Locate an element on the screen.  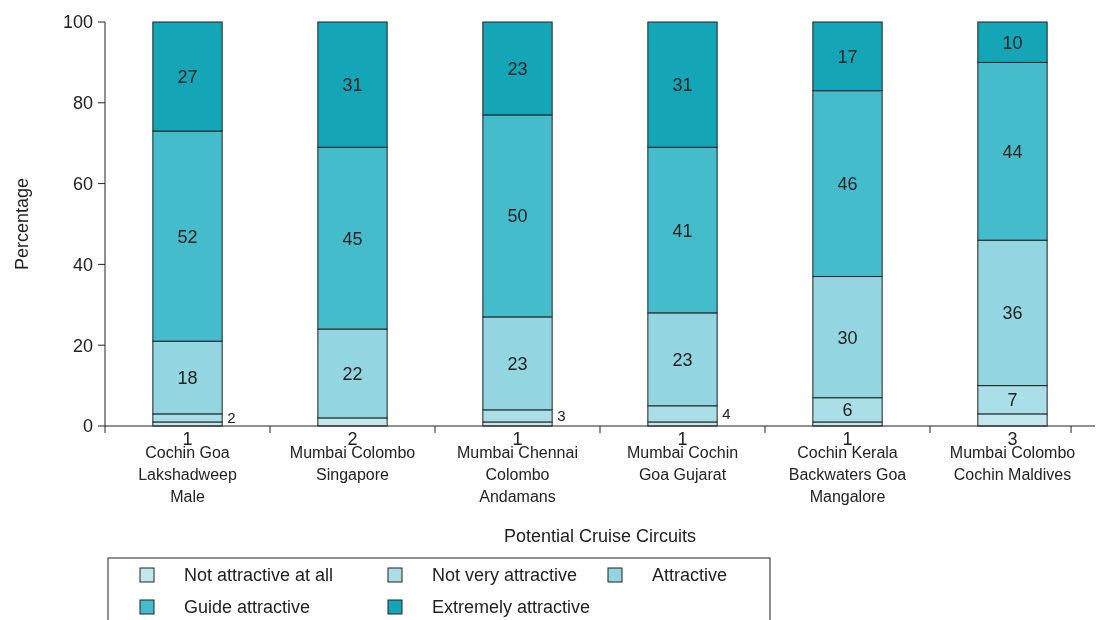
data-label: 36 is located at coordinates (1012, 313).